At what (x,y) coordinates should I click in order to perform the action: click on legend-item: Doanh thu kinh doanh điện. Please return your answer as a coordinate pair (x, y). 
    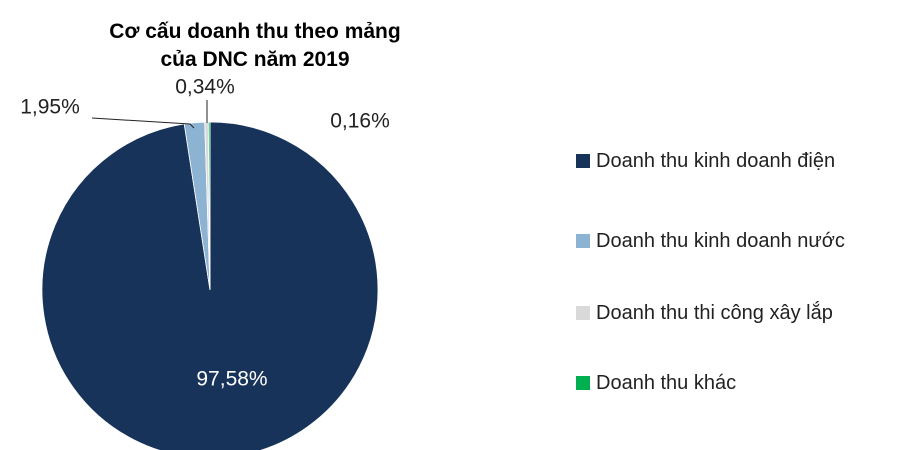
    Looking at the image, I should click on (705, 161).